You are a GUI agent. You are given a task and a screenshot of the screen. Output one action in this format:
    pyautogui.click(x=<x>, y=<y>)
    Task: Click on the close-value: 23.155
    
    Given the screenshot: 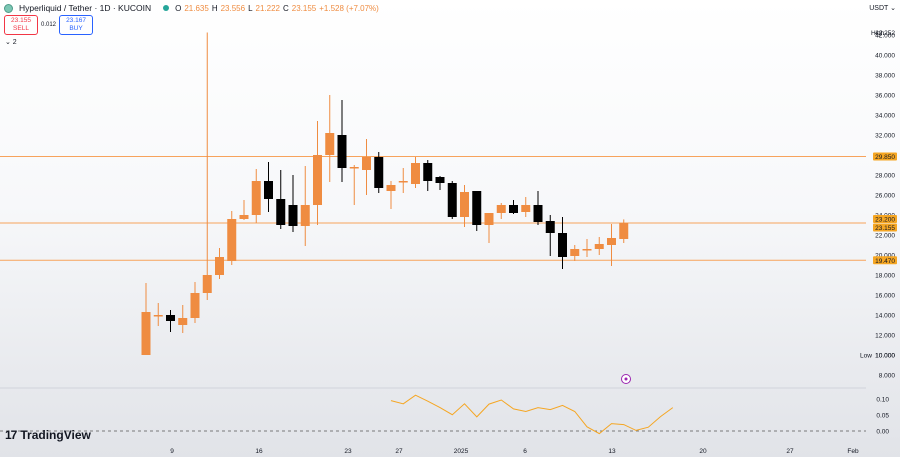 What is the action you would take?
    pyautogui.click(x=304, y=8)
    